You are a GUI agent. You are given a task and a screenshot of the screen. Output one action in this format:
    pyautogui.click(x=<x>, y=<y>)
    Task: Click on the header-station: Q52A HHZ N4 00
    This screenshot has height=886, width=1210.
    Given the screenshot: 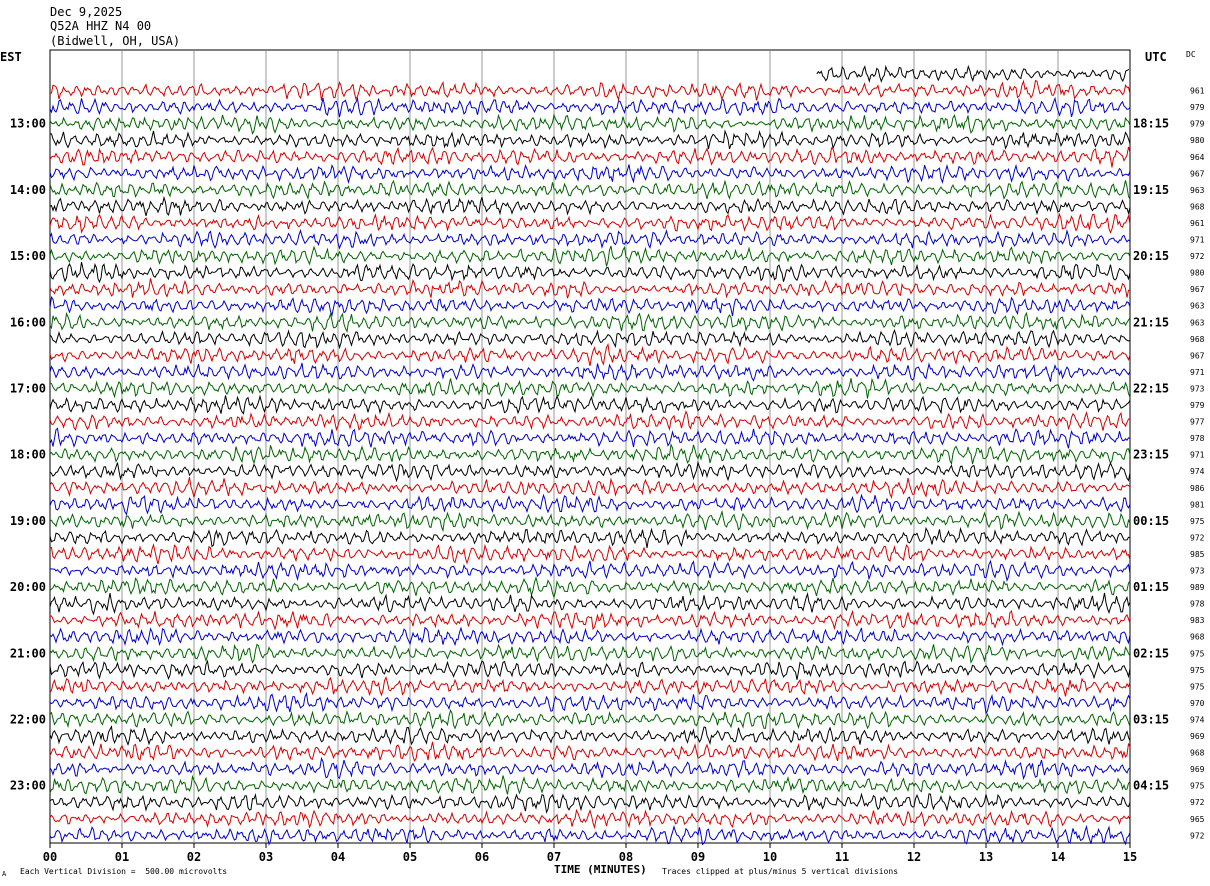 What is the action you would take?
    pyautogui.click(x=101, y=26)
    